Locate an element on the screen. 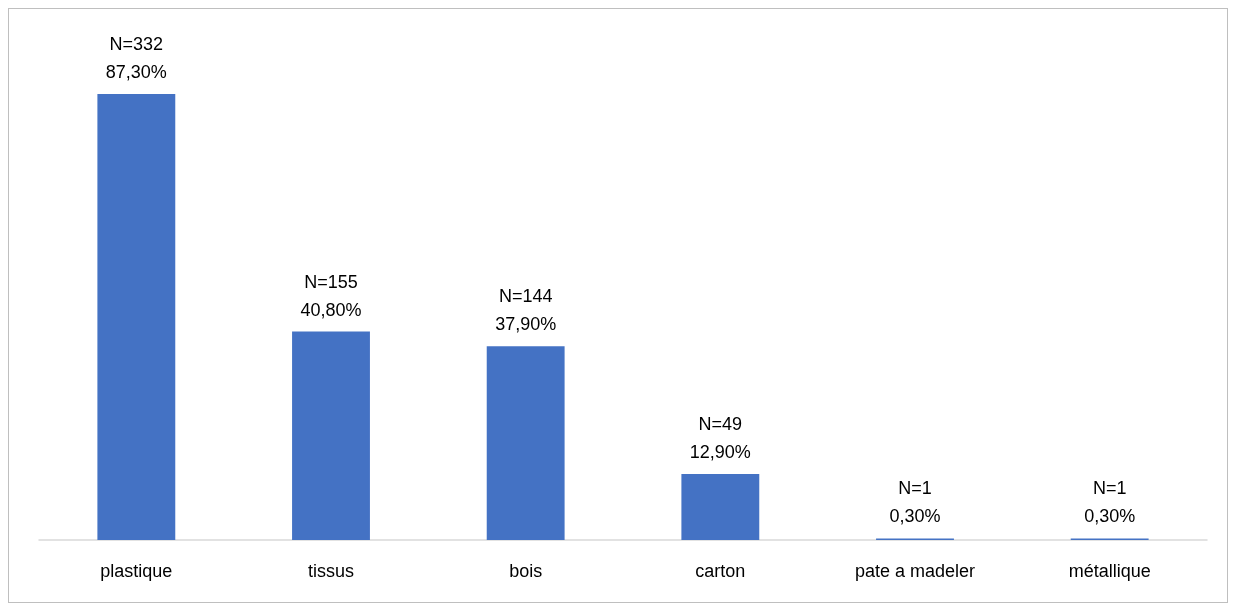  x-tick-label: tissus is located at coordinates (331, 571).